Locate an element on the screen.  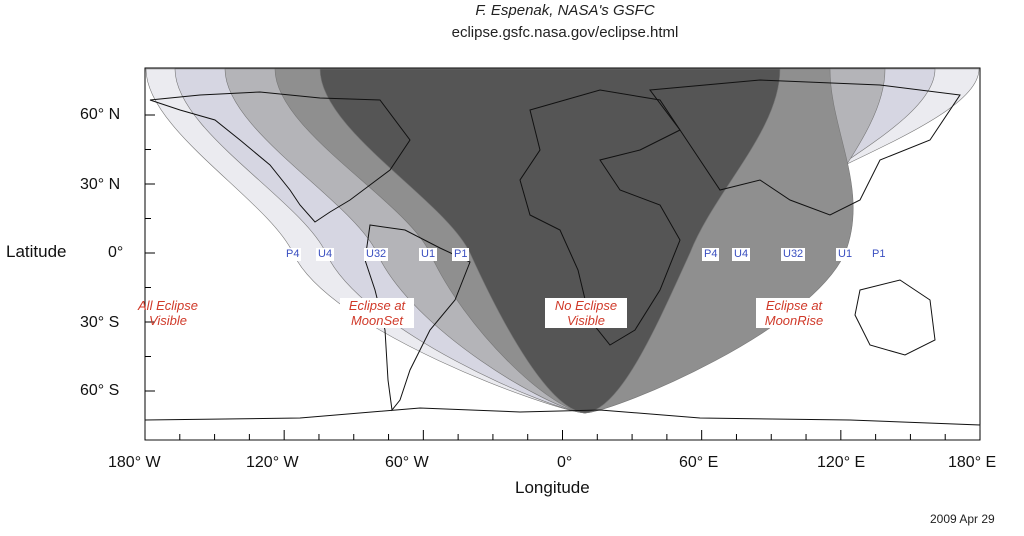
contact-u4-west: U4 is located at coordinates (325, 254).